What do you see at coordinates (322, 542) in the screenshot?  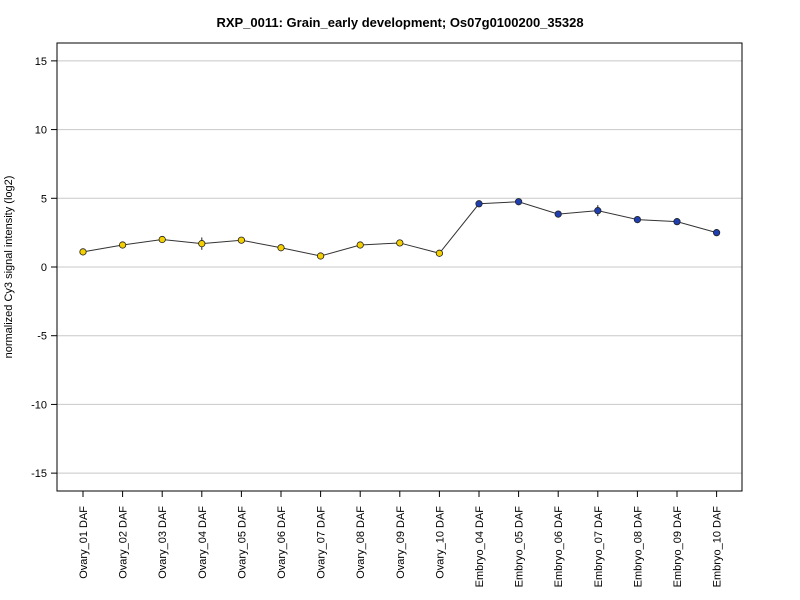 I see `x-tick-label: Ovary_07 DAF` at bounding box center [322, 542].